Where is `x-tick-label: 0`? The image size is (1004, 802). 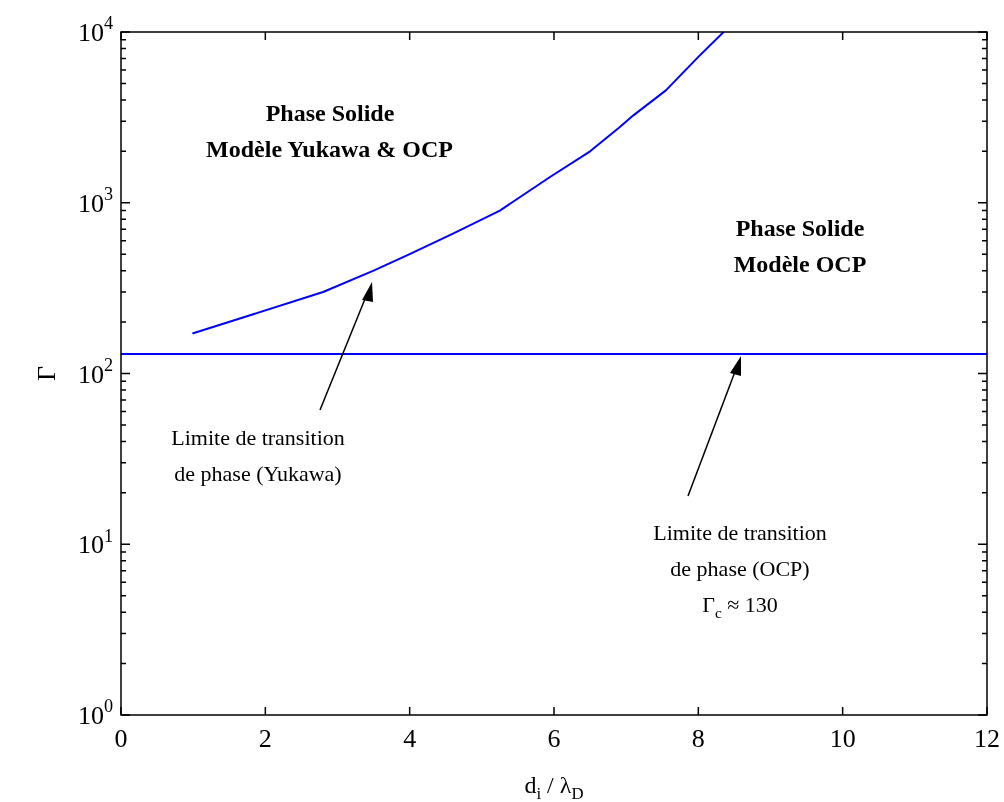
x-tick-label: 0 is located at coordinates (121, 738).